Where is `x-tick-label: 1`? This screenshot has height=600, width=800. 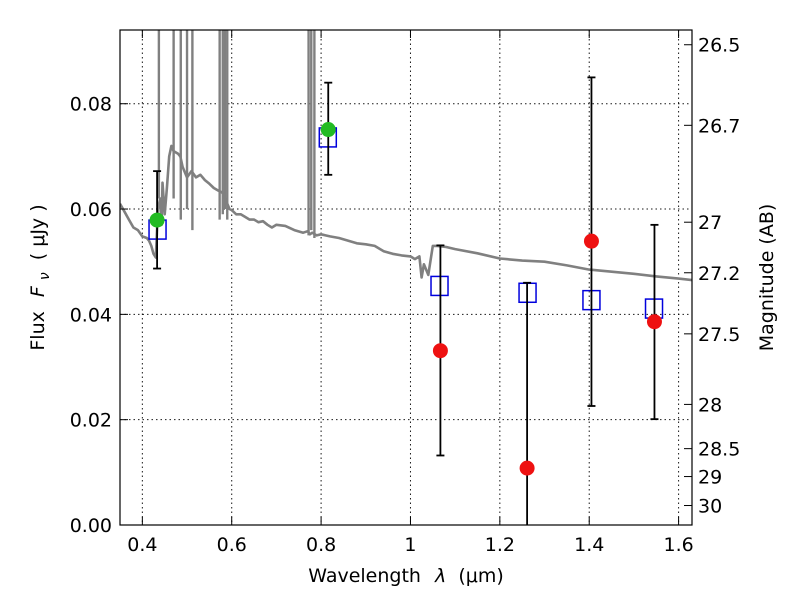 x-tick-label: 1 is located at coordinates (410, 545).